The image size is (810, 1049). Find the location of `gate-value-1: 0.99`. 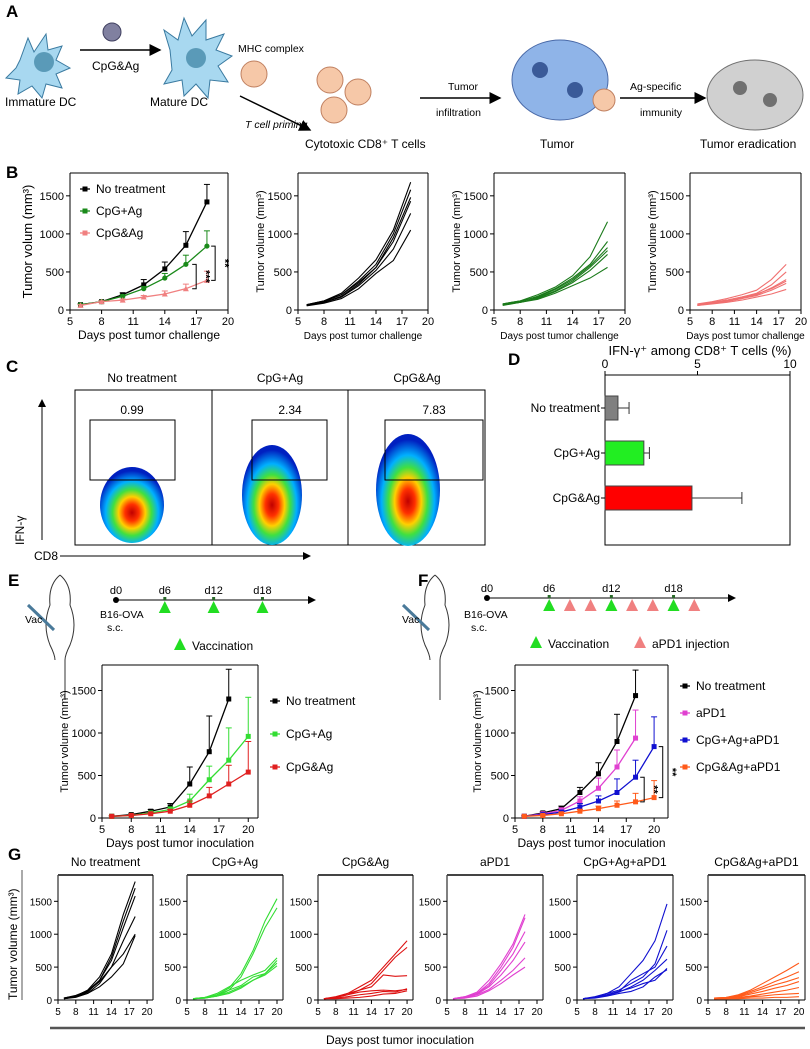

gate-value-1: 0.99 is located at coordinates (132, 410).